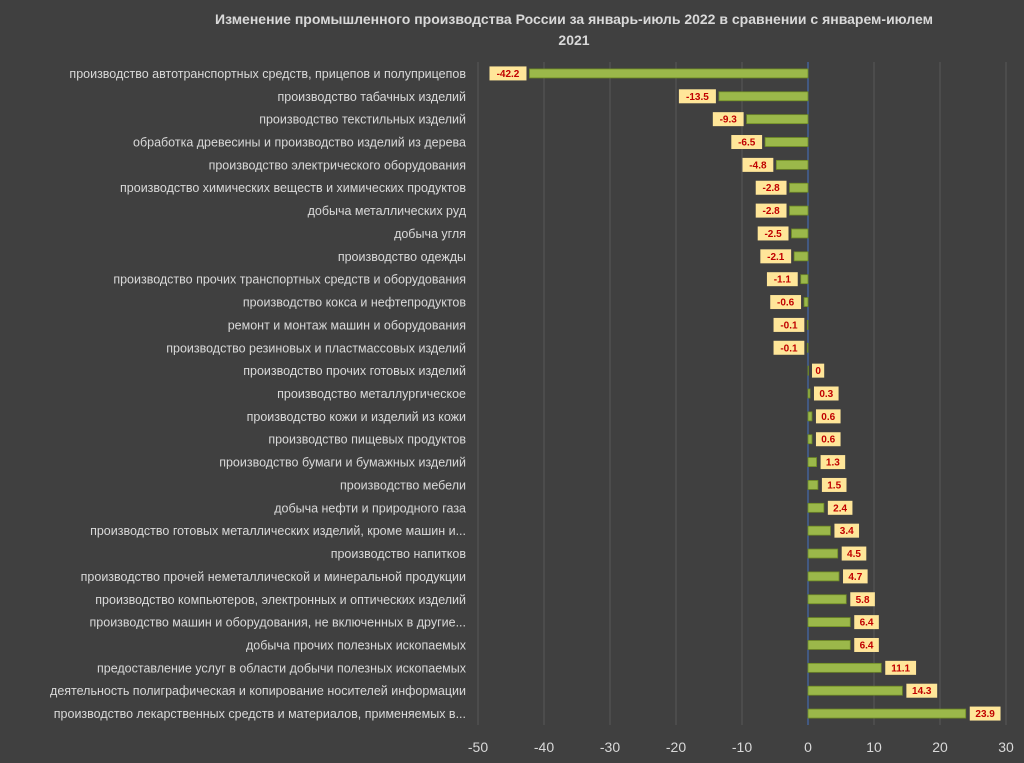  What do you see at coordinates (610, 747) in the screenshot?
I see `x-tick-label: -30` at bounding box center [610, 747].